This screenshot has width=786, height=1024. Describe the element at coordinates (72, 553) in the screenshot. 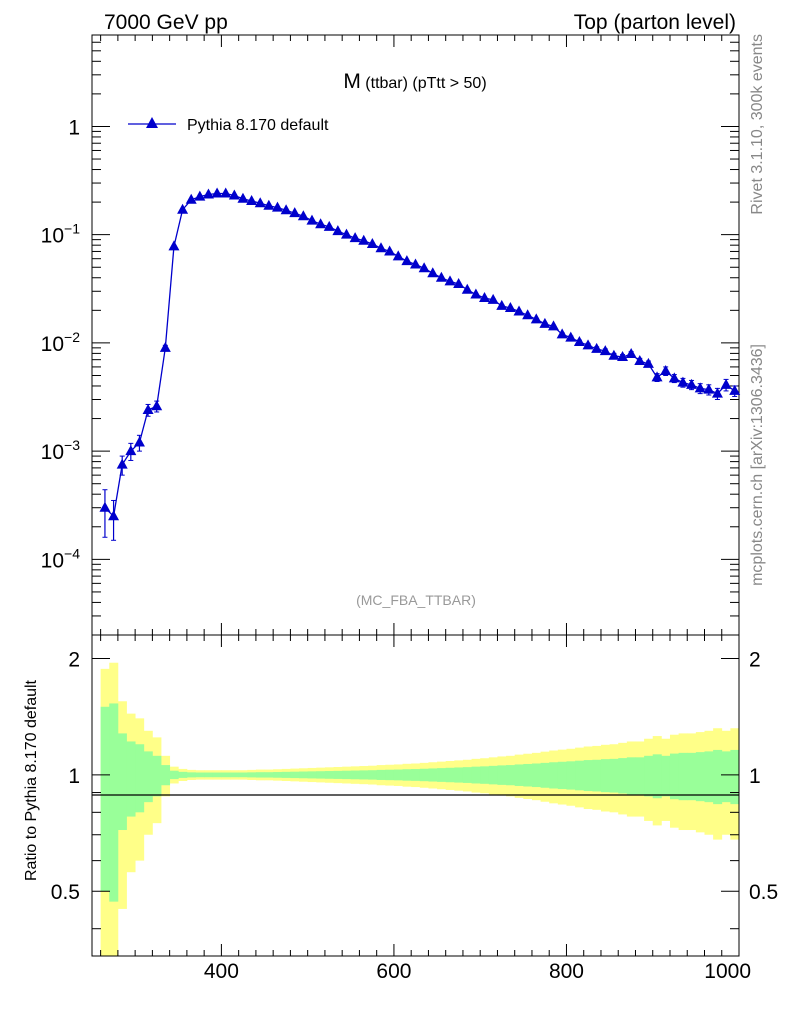

I see `y-tick-exponent: −4` at that location.